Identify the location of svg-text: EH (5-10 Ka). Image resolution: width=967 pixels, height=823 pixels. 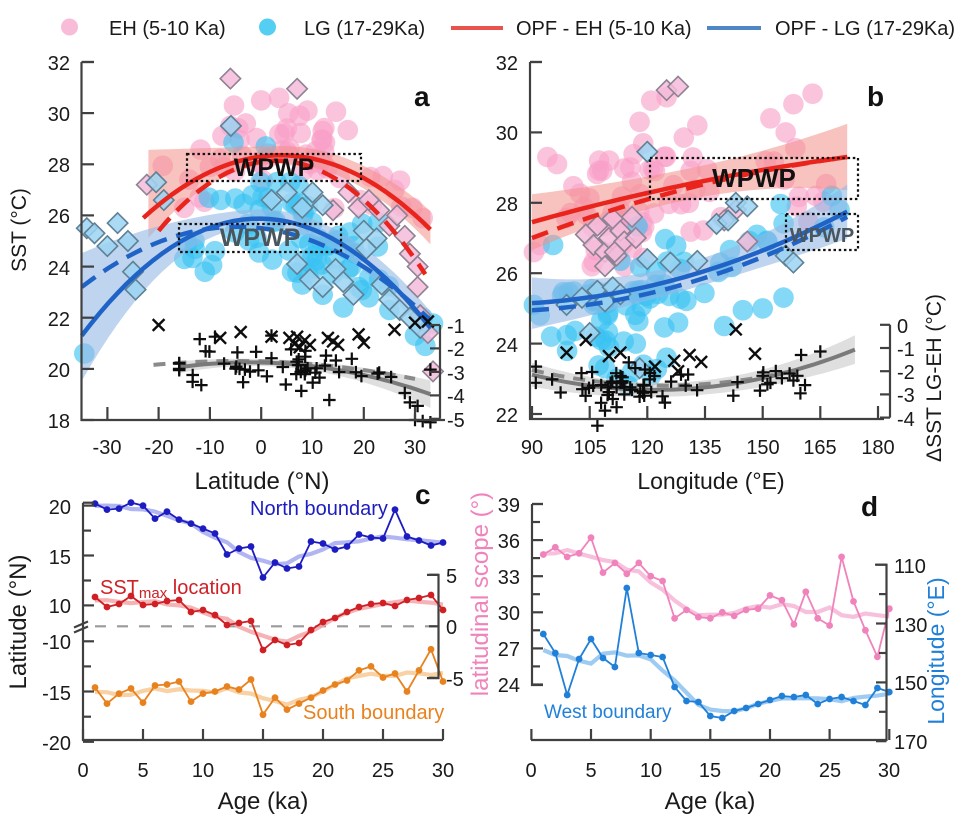
(167, 29).